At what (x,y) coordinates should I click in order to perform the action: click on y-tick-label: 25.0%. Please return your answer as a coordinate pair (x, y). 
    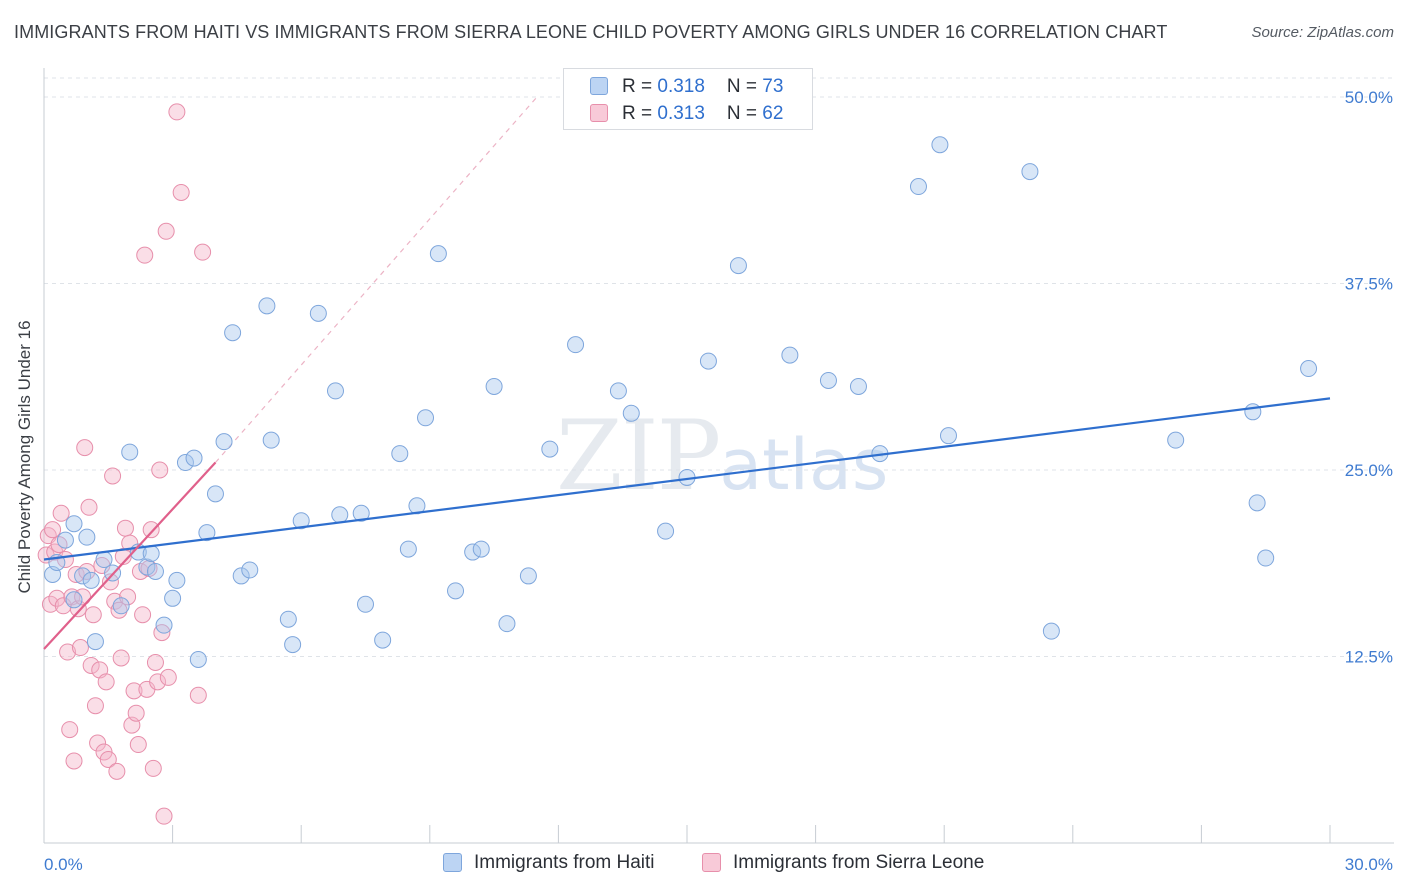
    Looking at the image, I should click on (1369, 470).